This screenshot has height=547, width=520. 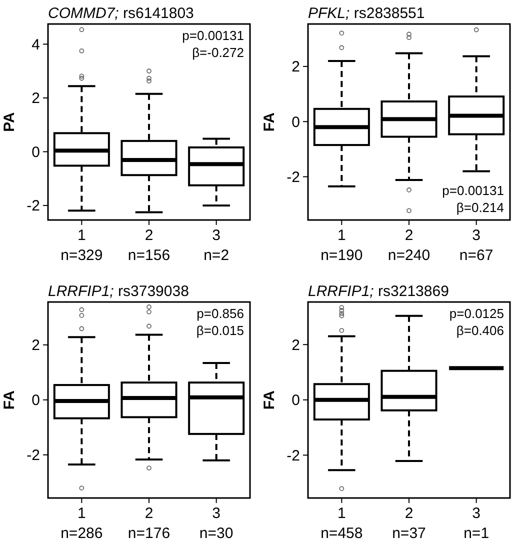 I want to click on x-tick-label: 3 n=30, so click(x=216, y=523).